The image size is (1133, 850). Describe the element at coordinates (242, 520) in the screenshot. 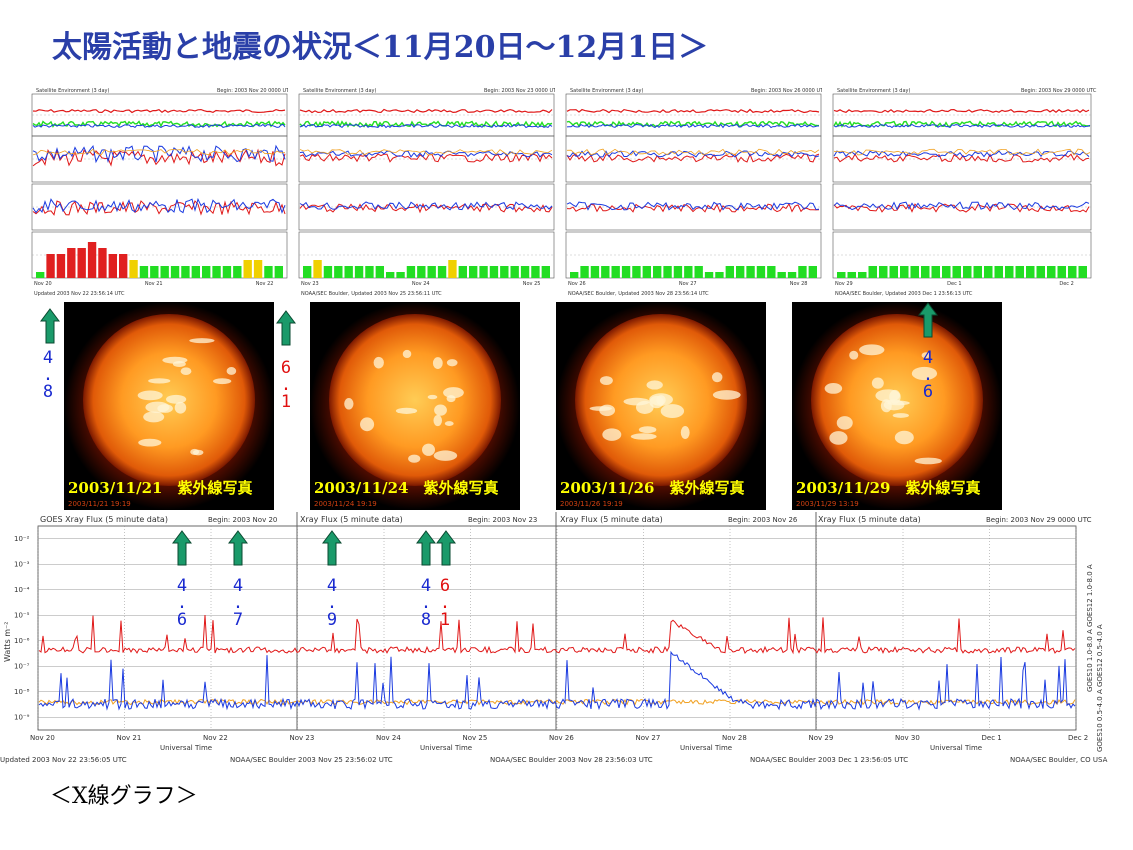

I see `xray-begin: Begin: 2003 Nov 20` at that location.